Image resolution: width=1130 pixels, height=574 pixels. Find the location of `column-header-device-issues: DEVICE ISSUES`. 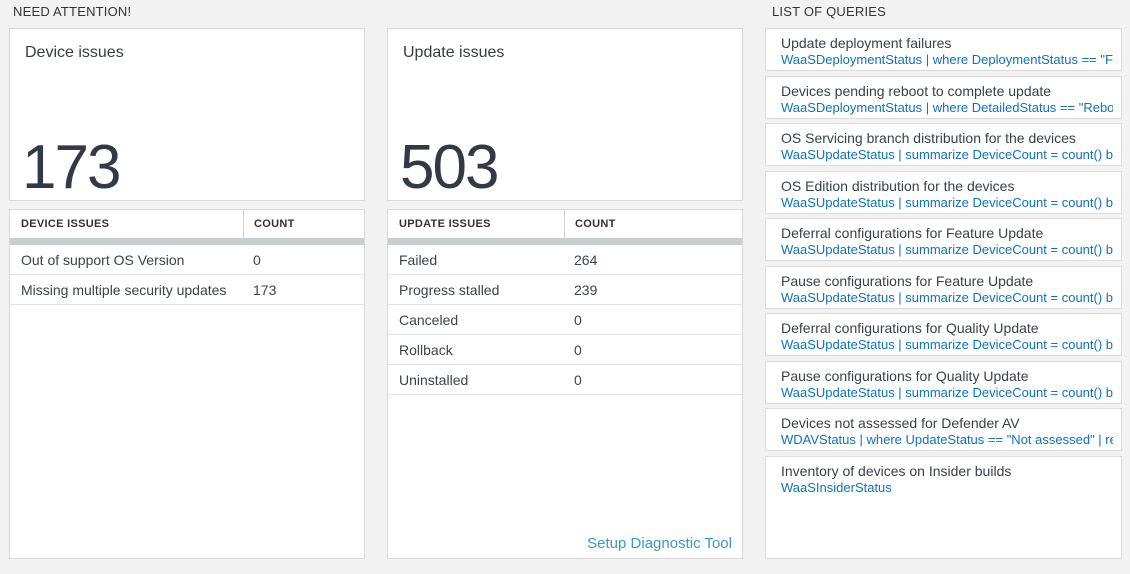

column-header-device-issues: DEVICE ISSUES is located at coordinates (65, 224).